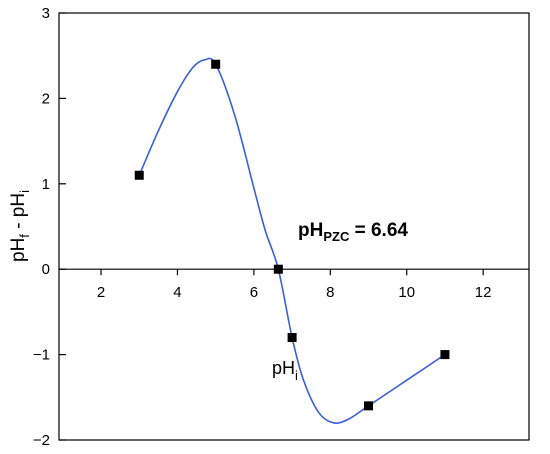  I want to click on x-tick-label: 2, so click(101, 292).